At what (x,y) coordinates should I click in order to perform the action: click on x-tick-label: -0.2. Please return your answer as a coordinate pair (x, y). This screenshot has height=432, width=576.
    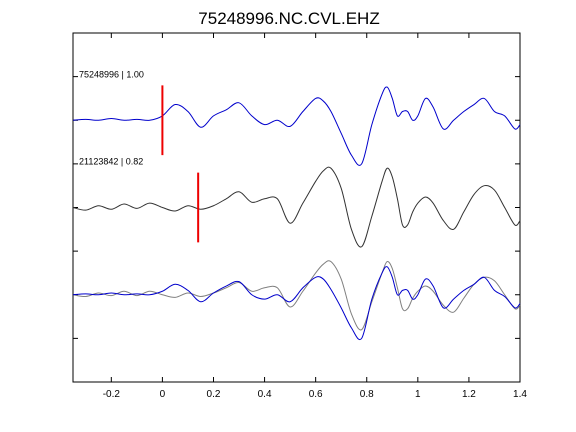
    Looking at the image, I should click on (112, 394).